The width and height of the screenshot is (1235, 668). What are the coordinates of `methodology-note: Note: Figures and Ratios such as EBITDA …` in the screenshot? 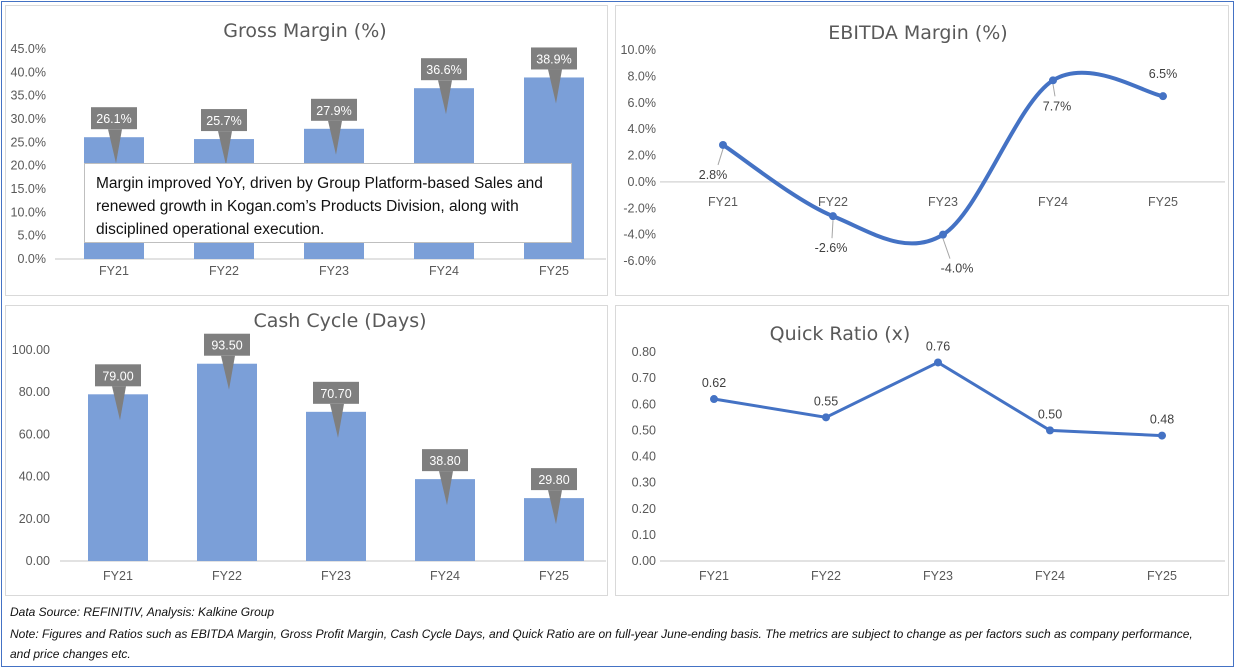 It's located at (601, 644).